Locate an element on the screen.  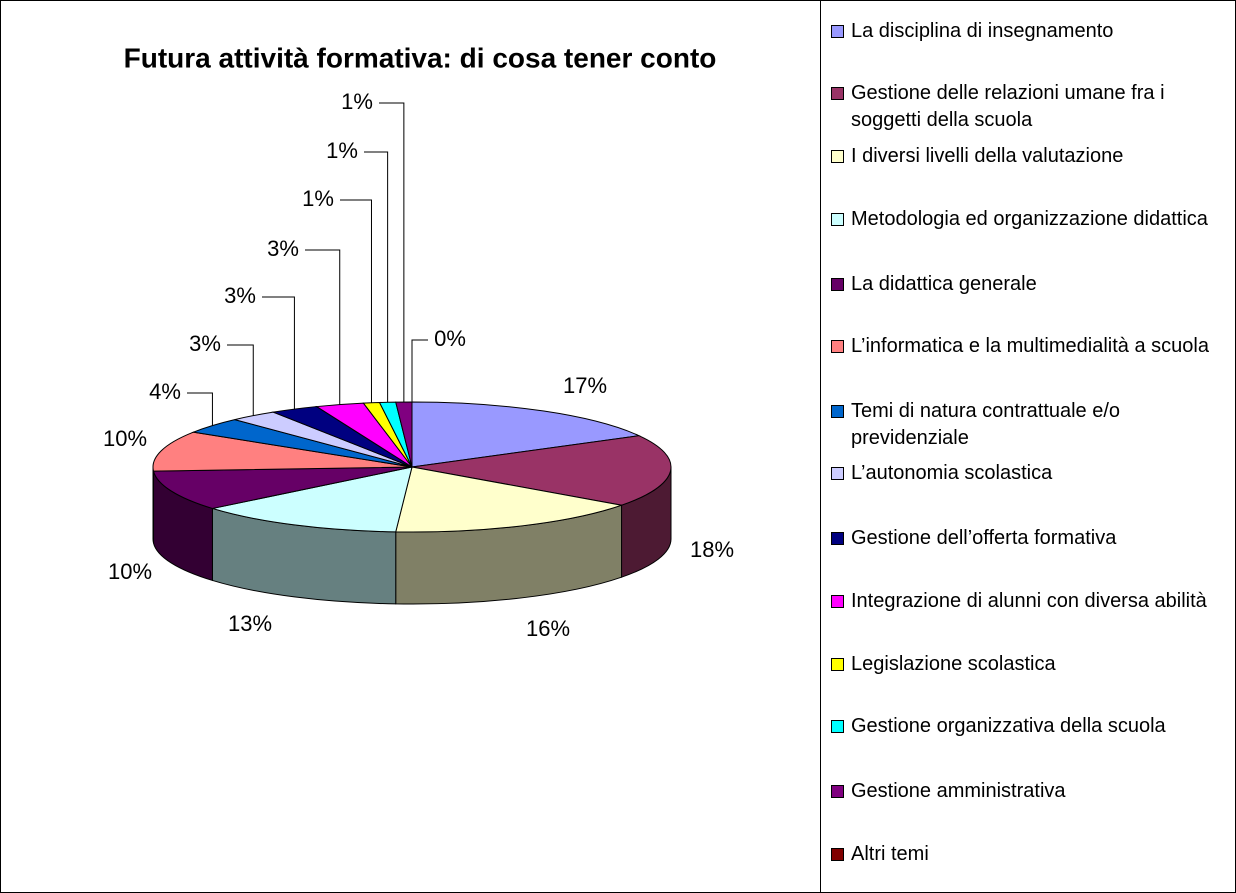
data-label: 13% is located at coordinates (250, 623).